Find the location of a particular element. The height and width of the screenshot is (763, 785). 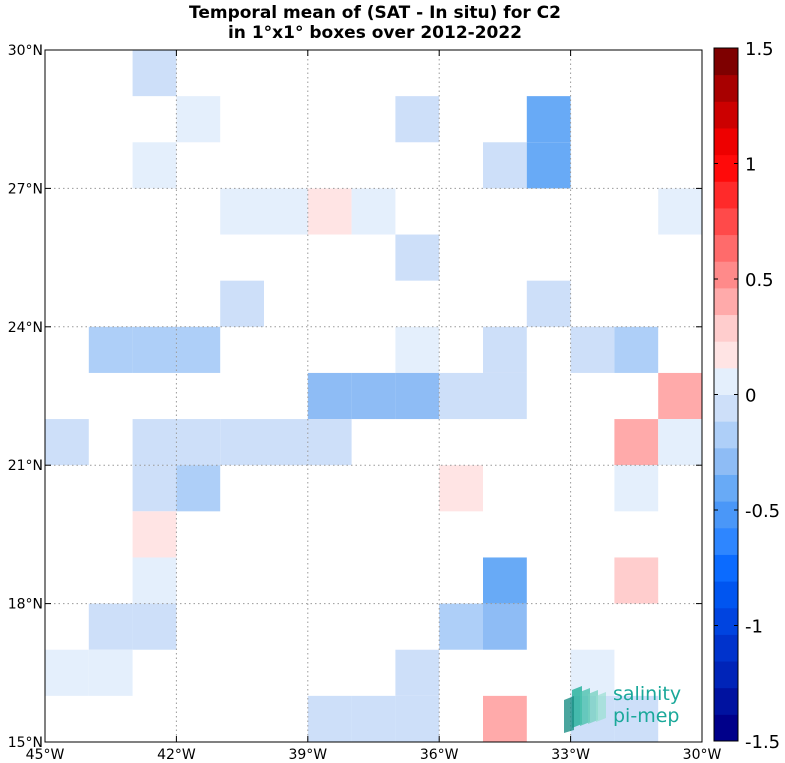

y-tick-label: 27°N is located at coordinates (25, 189).